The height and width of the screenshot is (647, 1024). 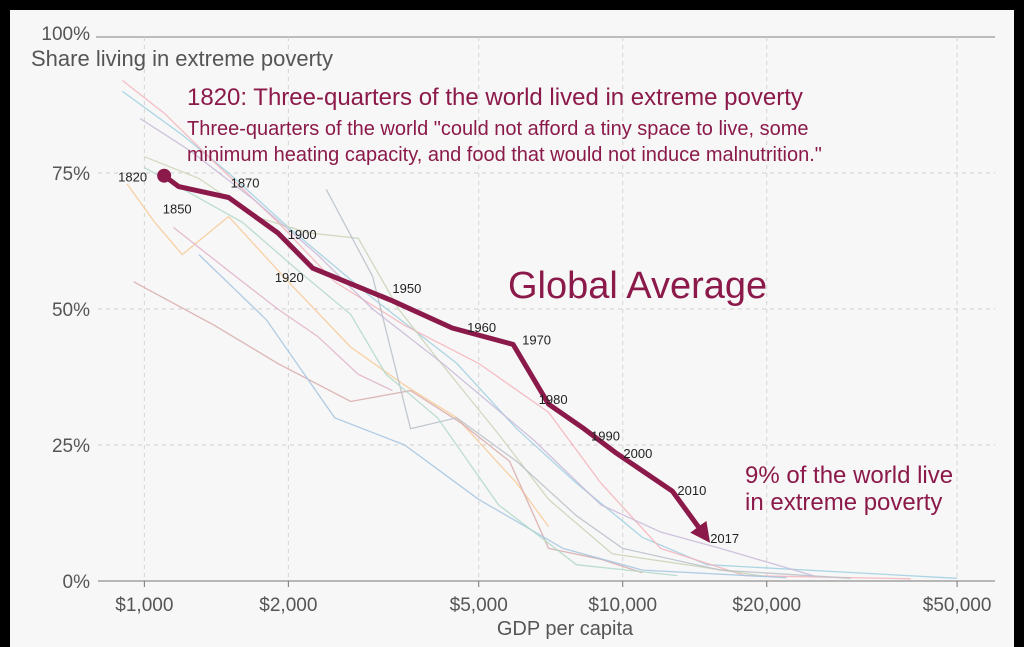 I want to click on y-tick-label: 50%, so click(x=71, y=310).